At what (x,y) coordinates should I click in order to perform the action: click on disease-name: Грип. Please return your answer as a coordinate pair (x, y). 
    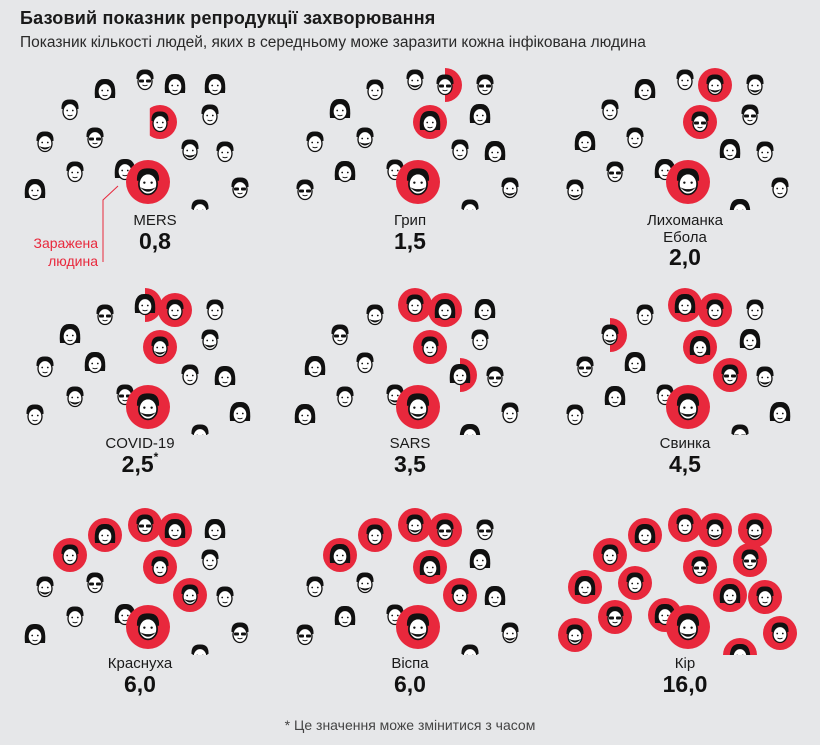
    Looking at the image, I should click on (410, 220).